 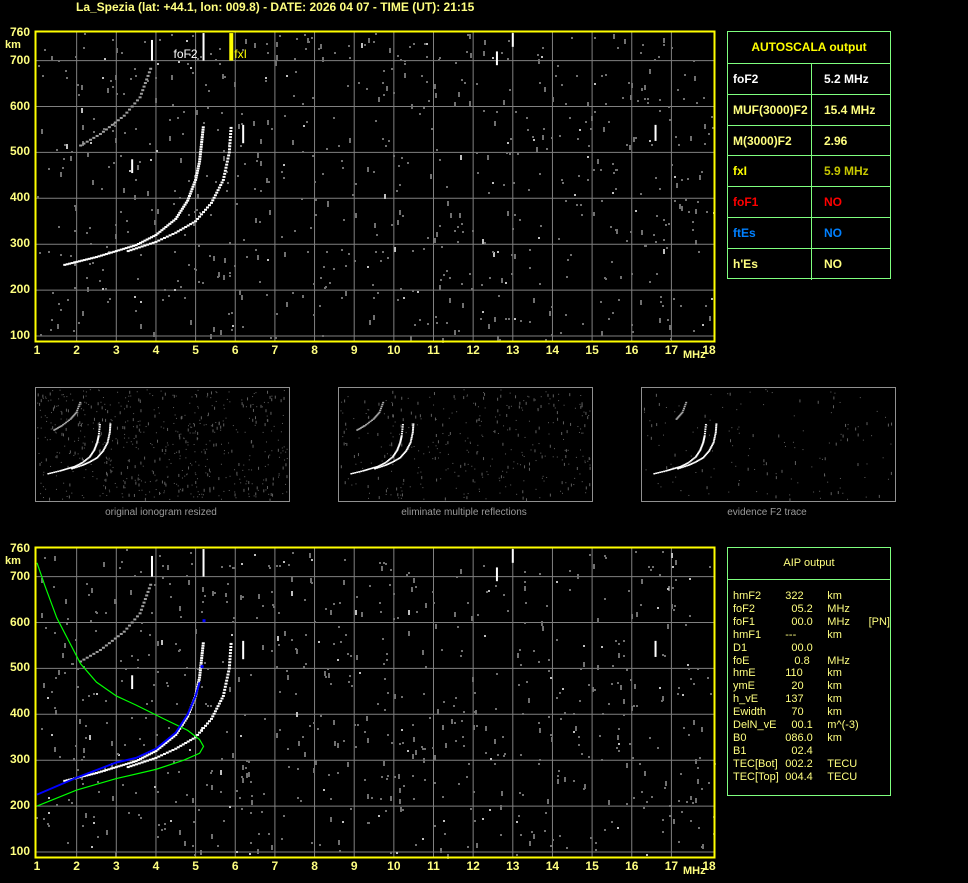 What do you see at coordinates (671, 350) in the screenshot?
I see `x-tick-label: 17` at bounding box center [671, 350].